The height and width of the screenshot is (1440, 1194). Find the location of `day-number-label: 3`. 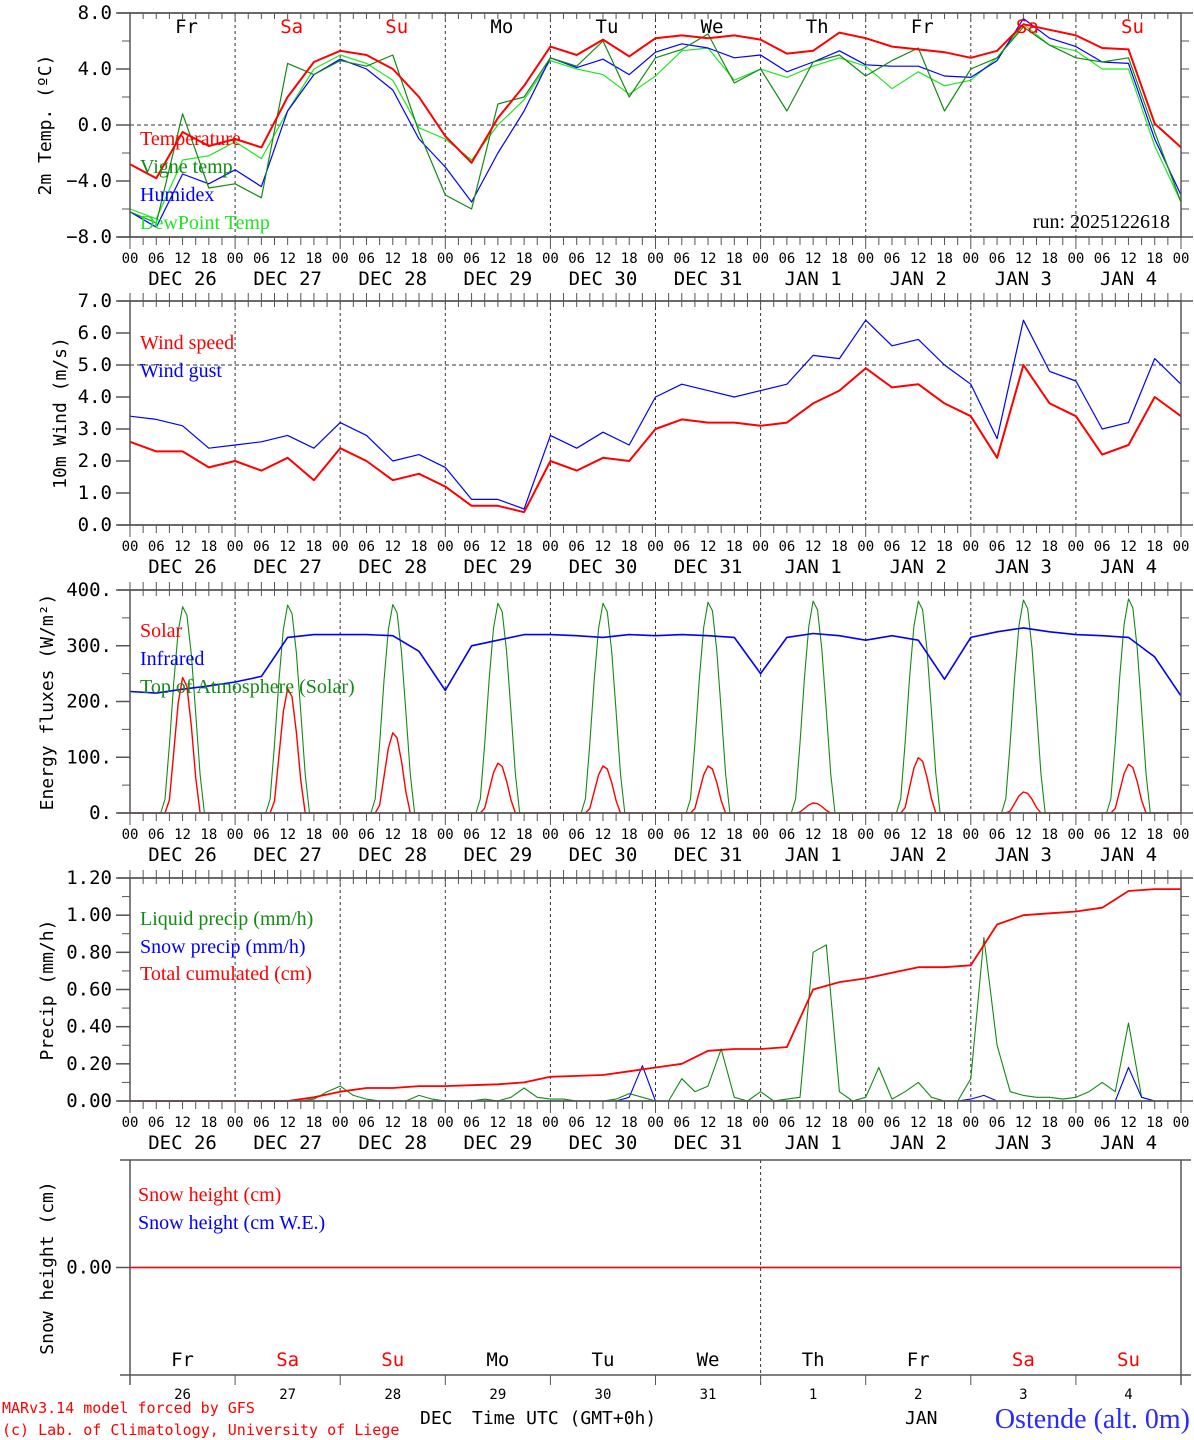

day-number-label: 3 is located at coordinates (1023, 1395).